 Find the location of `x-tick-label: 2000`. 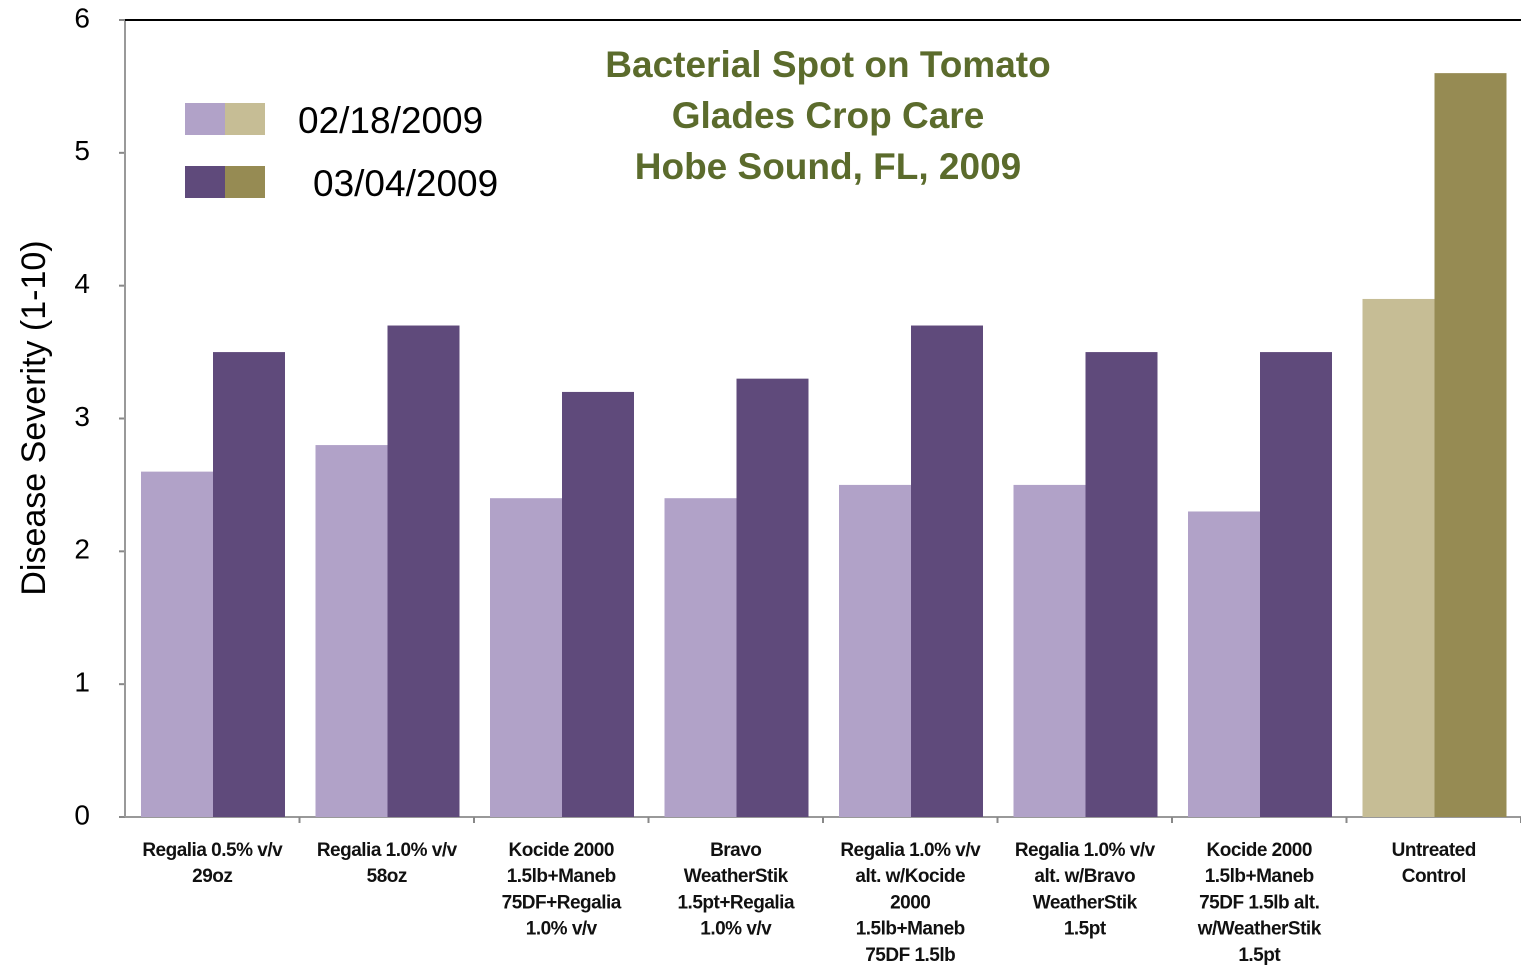

x-tick-label: 2000 is located at coordinates (910, 902).